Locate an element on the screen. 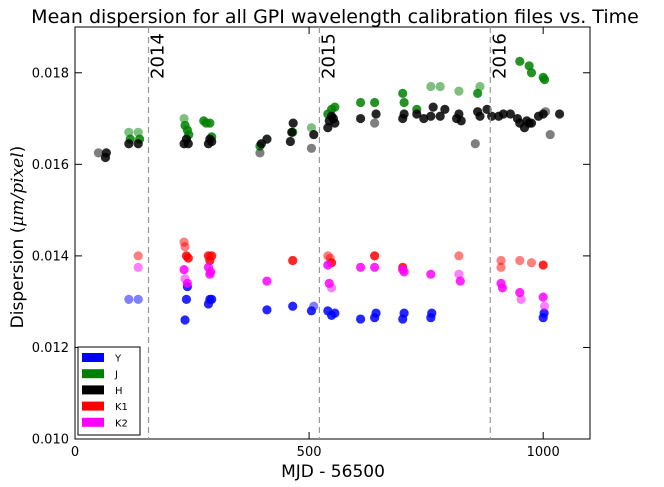  x-tick-label: 0 is located at coordinates (75, 452).